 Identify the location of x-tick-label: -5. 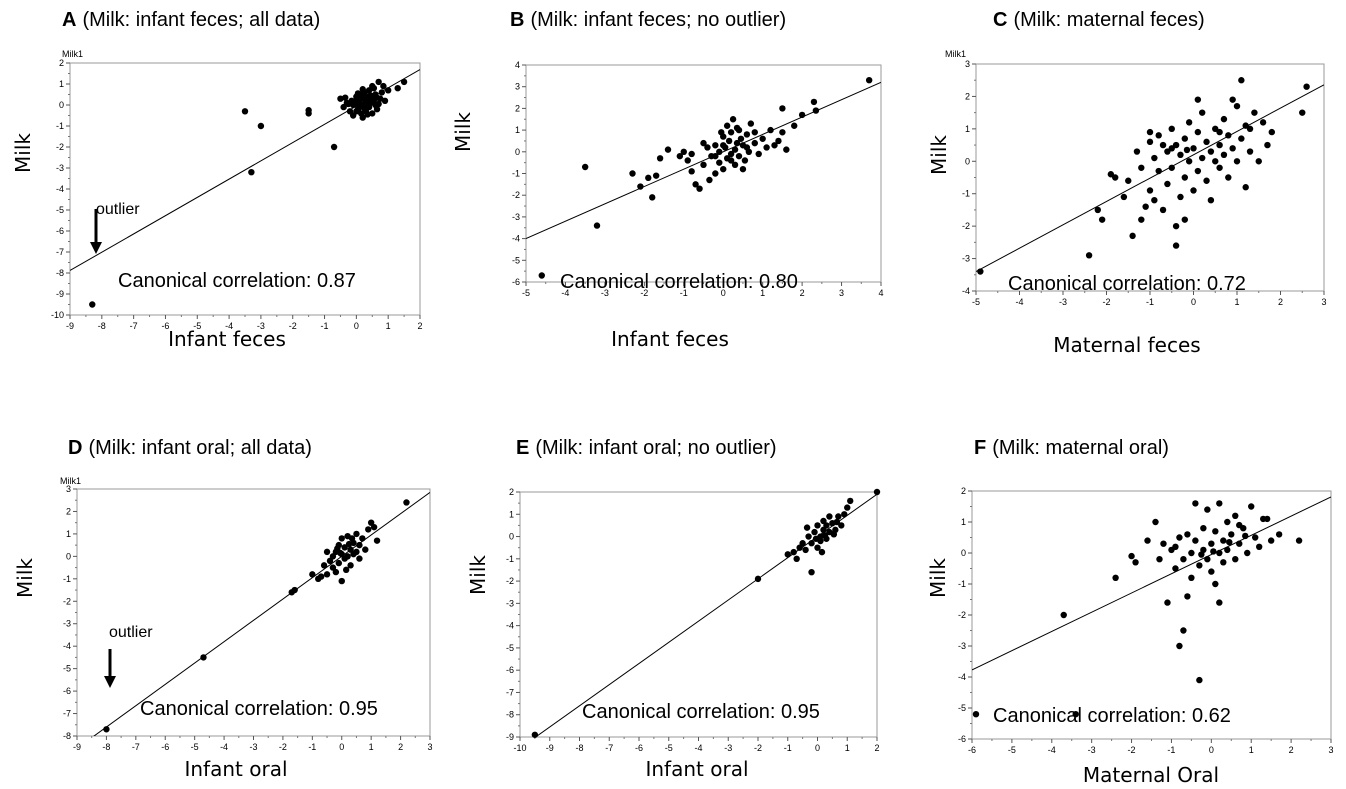
(1012, 750).